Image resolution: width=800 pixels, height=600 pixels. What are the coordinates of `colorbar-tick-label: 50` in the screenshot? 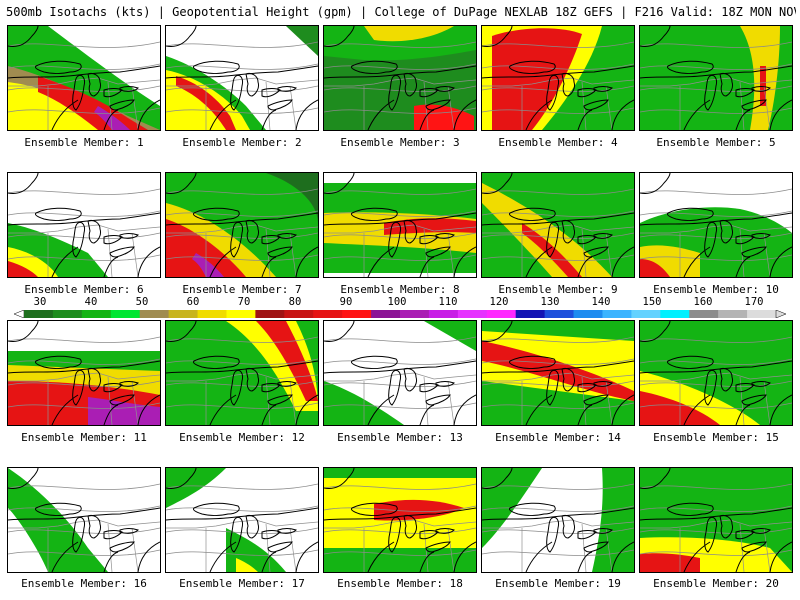 It's located at (142, 302).